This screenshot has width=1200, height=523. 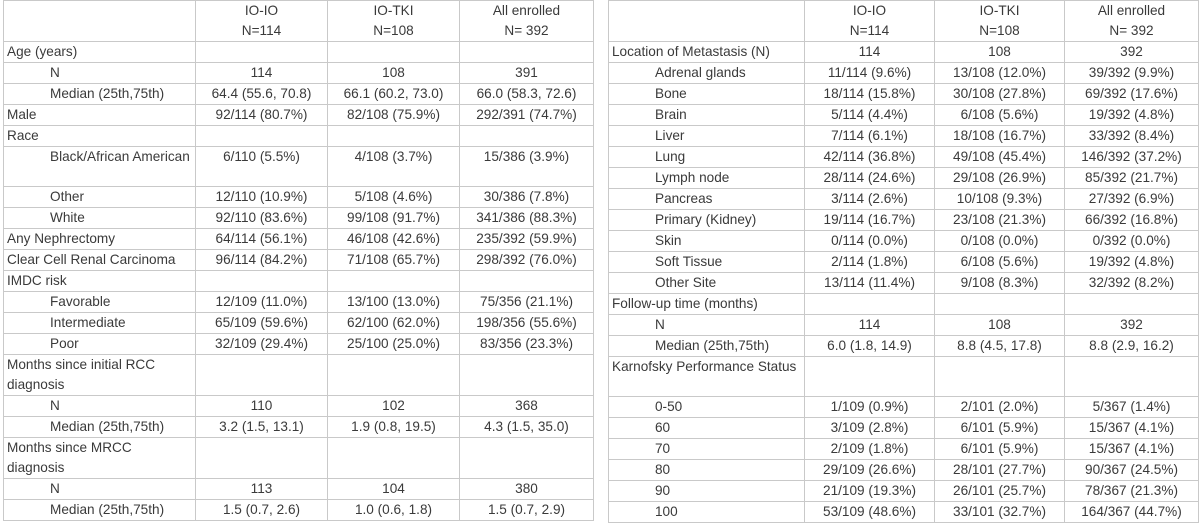 I want to click on value-cell: 8.8 (4.5, 17.8), so click(x=999, y=346).